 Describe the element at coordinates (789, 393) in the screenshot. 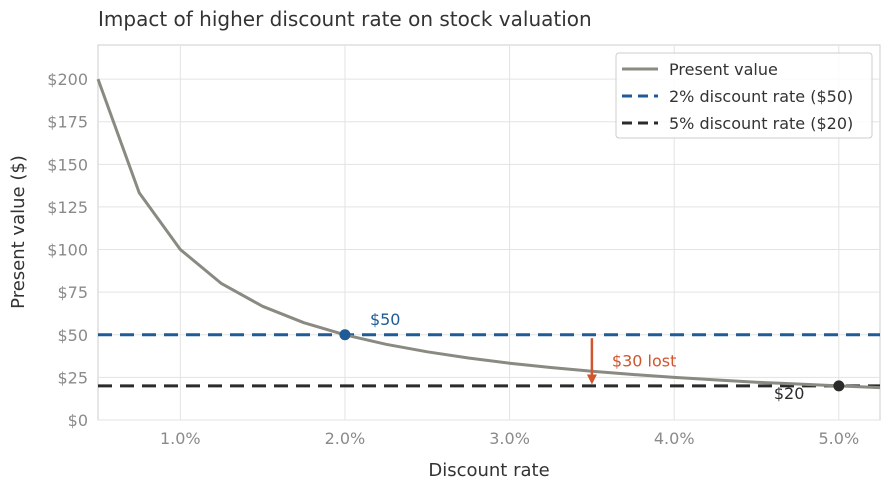

I see `marker-label: $20` at that location.